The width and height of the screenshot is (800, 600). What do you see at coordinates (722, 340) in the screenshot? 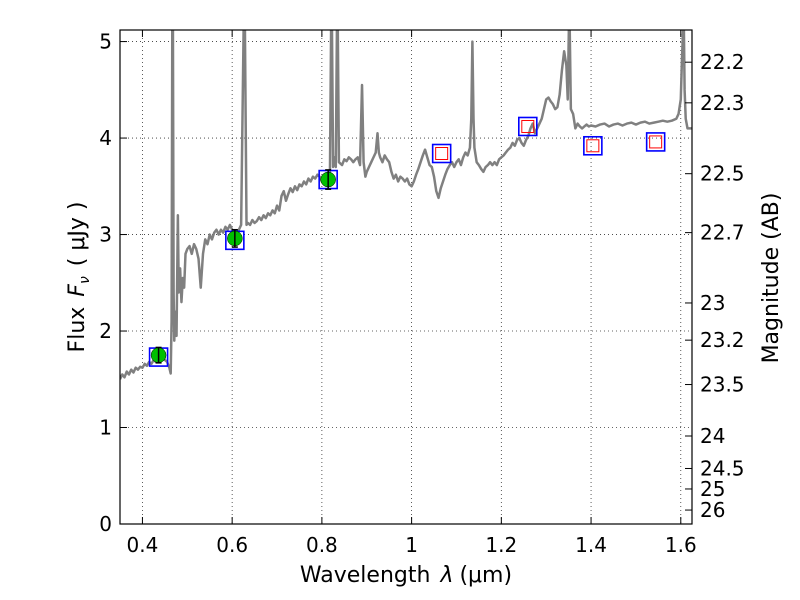
I see `mag-tick-label: 23.2` at bounding box center [722, 340].